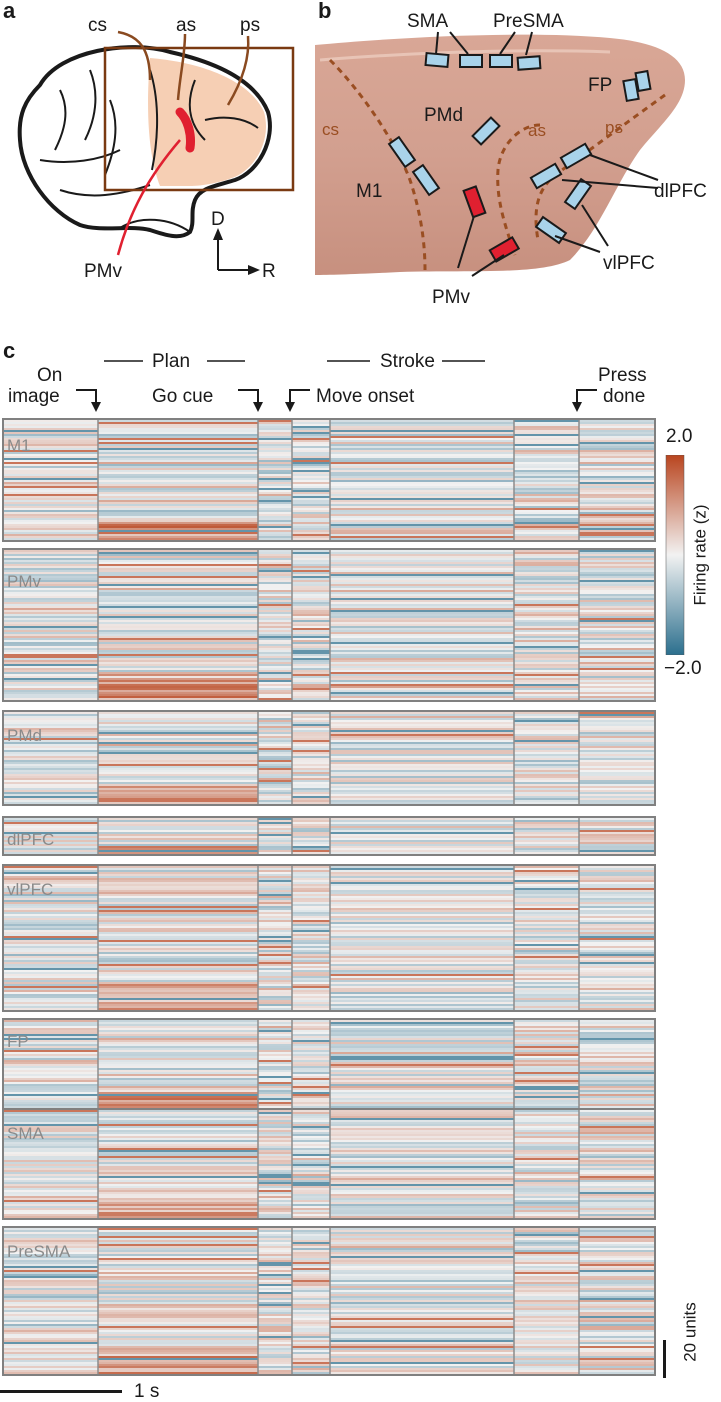 This screenshot has height=1402, width=721. Describe the element at coordinates (622, 375) in the screenshot. I see `event-label-press-line1: Press` at that location.